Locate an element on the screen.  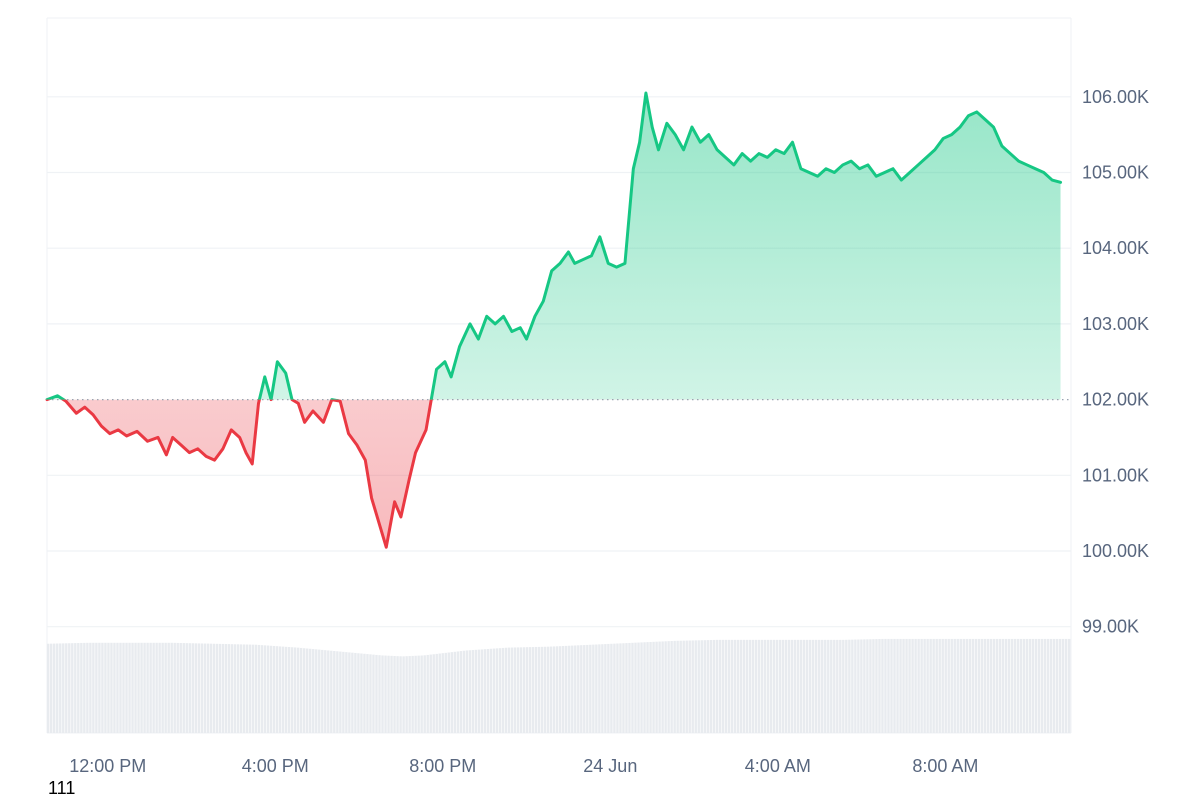
y-tick-label: 101.00K is located at coordinates (1115, 475).